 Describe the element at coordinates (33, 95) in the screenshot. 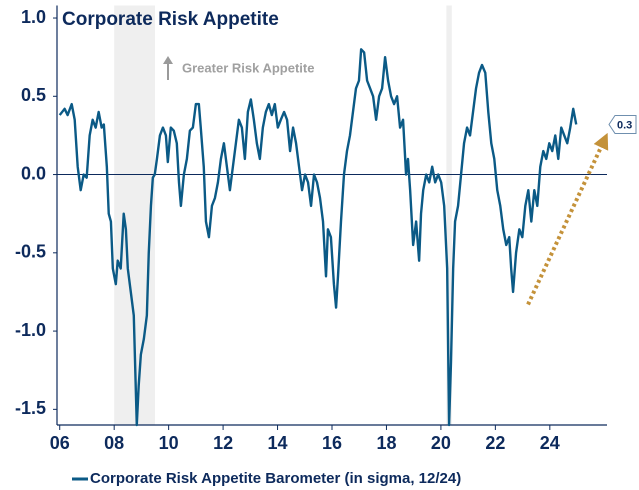

I see `y-tick-label: 0.5` at that location.